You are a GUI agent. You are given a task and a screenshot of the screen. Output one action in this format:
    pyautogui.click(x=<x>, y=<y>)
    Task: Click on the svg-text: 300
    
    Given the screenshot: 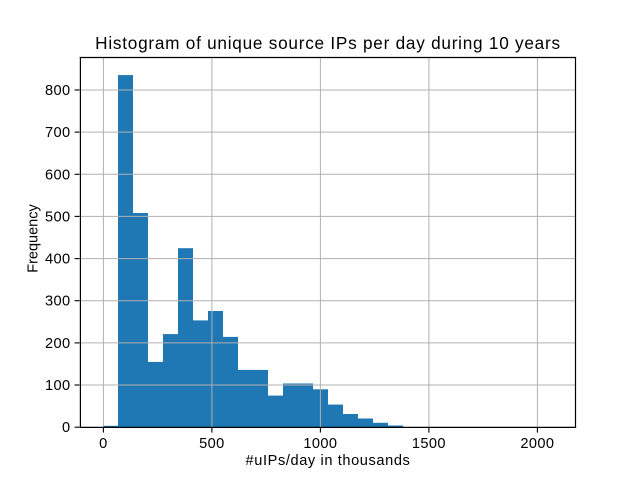 What is the action you would take?
    pyautogui.click(x=58, y=302)
    